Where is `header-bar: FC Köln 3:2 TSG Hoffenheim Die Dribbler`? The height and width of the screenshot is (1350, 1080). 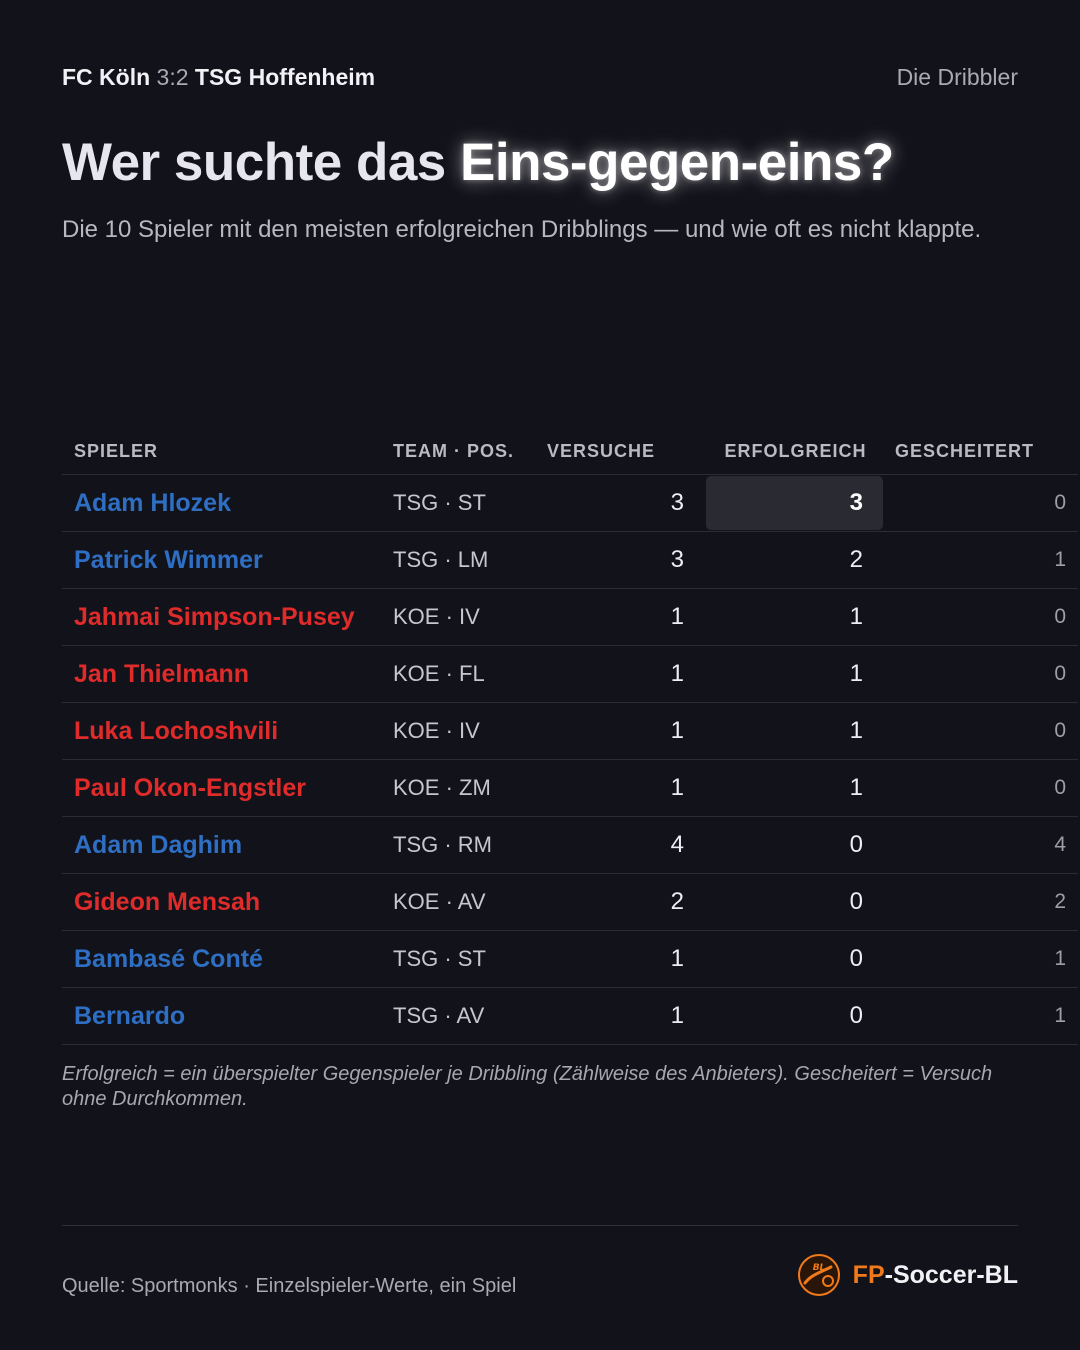
header-bar: FC Köln 3:2 TSG Hoffenheim Die Dribbler is located at coordinates (540, 79).